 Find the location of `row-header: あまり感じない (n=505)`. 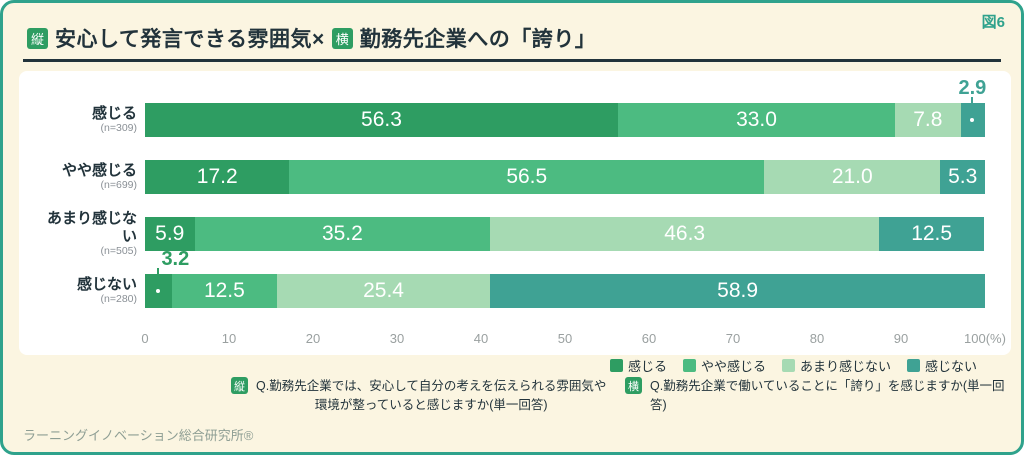

row-header: あまり感じない (n=505) is located at coordinates (89, 233).